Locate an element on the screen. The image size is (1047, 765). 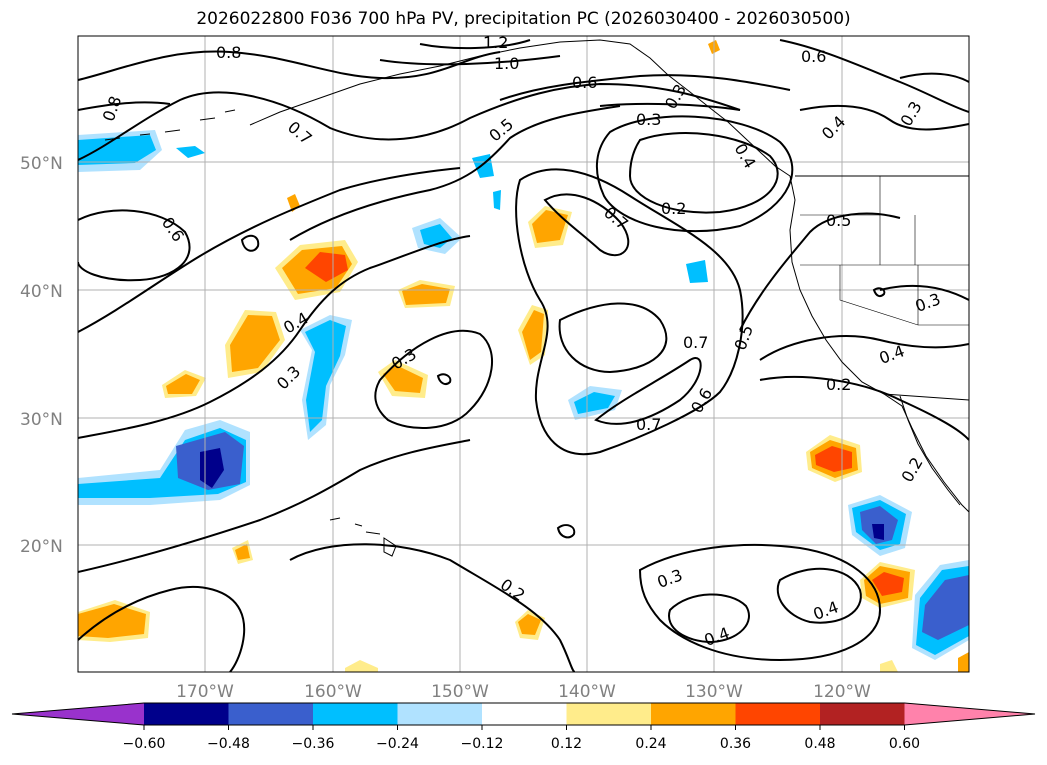
colorbar-tick-label: 0.12 is located at coordinates (566, 744).